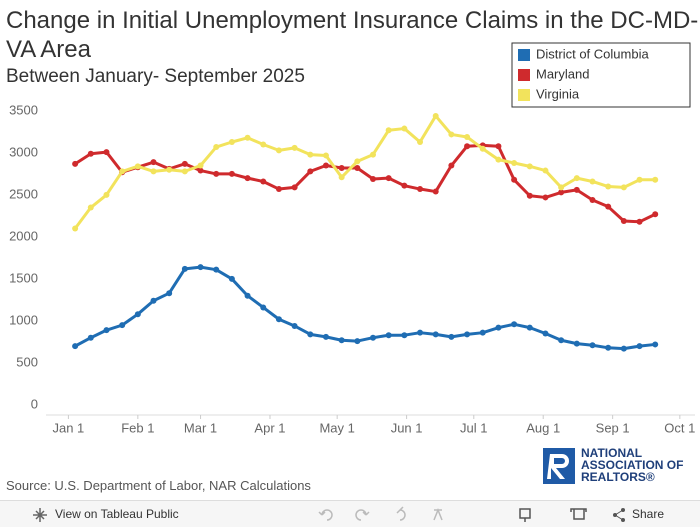 The image size is (700, 527). What do you see at coordinates (23, 277) in the screenshot?
I see `y-tick-label: 1500` at bounding box center [23, 277].